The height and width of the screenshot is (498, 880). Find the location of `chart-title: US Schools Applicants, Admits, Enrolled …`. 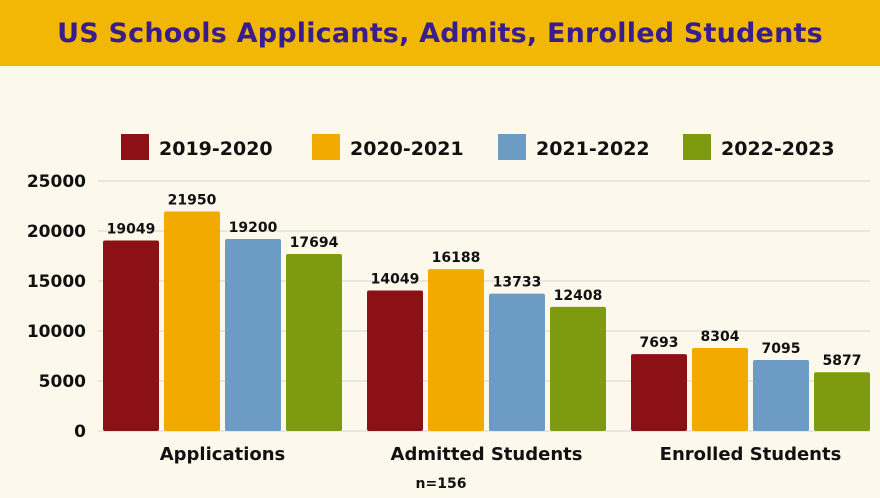

chart-title: US Schools Applicants, Admits, Enrolled … is located at coordinates (440, 33).